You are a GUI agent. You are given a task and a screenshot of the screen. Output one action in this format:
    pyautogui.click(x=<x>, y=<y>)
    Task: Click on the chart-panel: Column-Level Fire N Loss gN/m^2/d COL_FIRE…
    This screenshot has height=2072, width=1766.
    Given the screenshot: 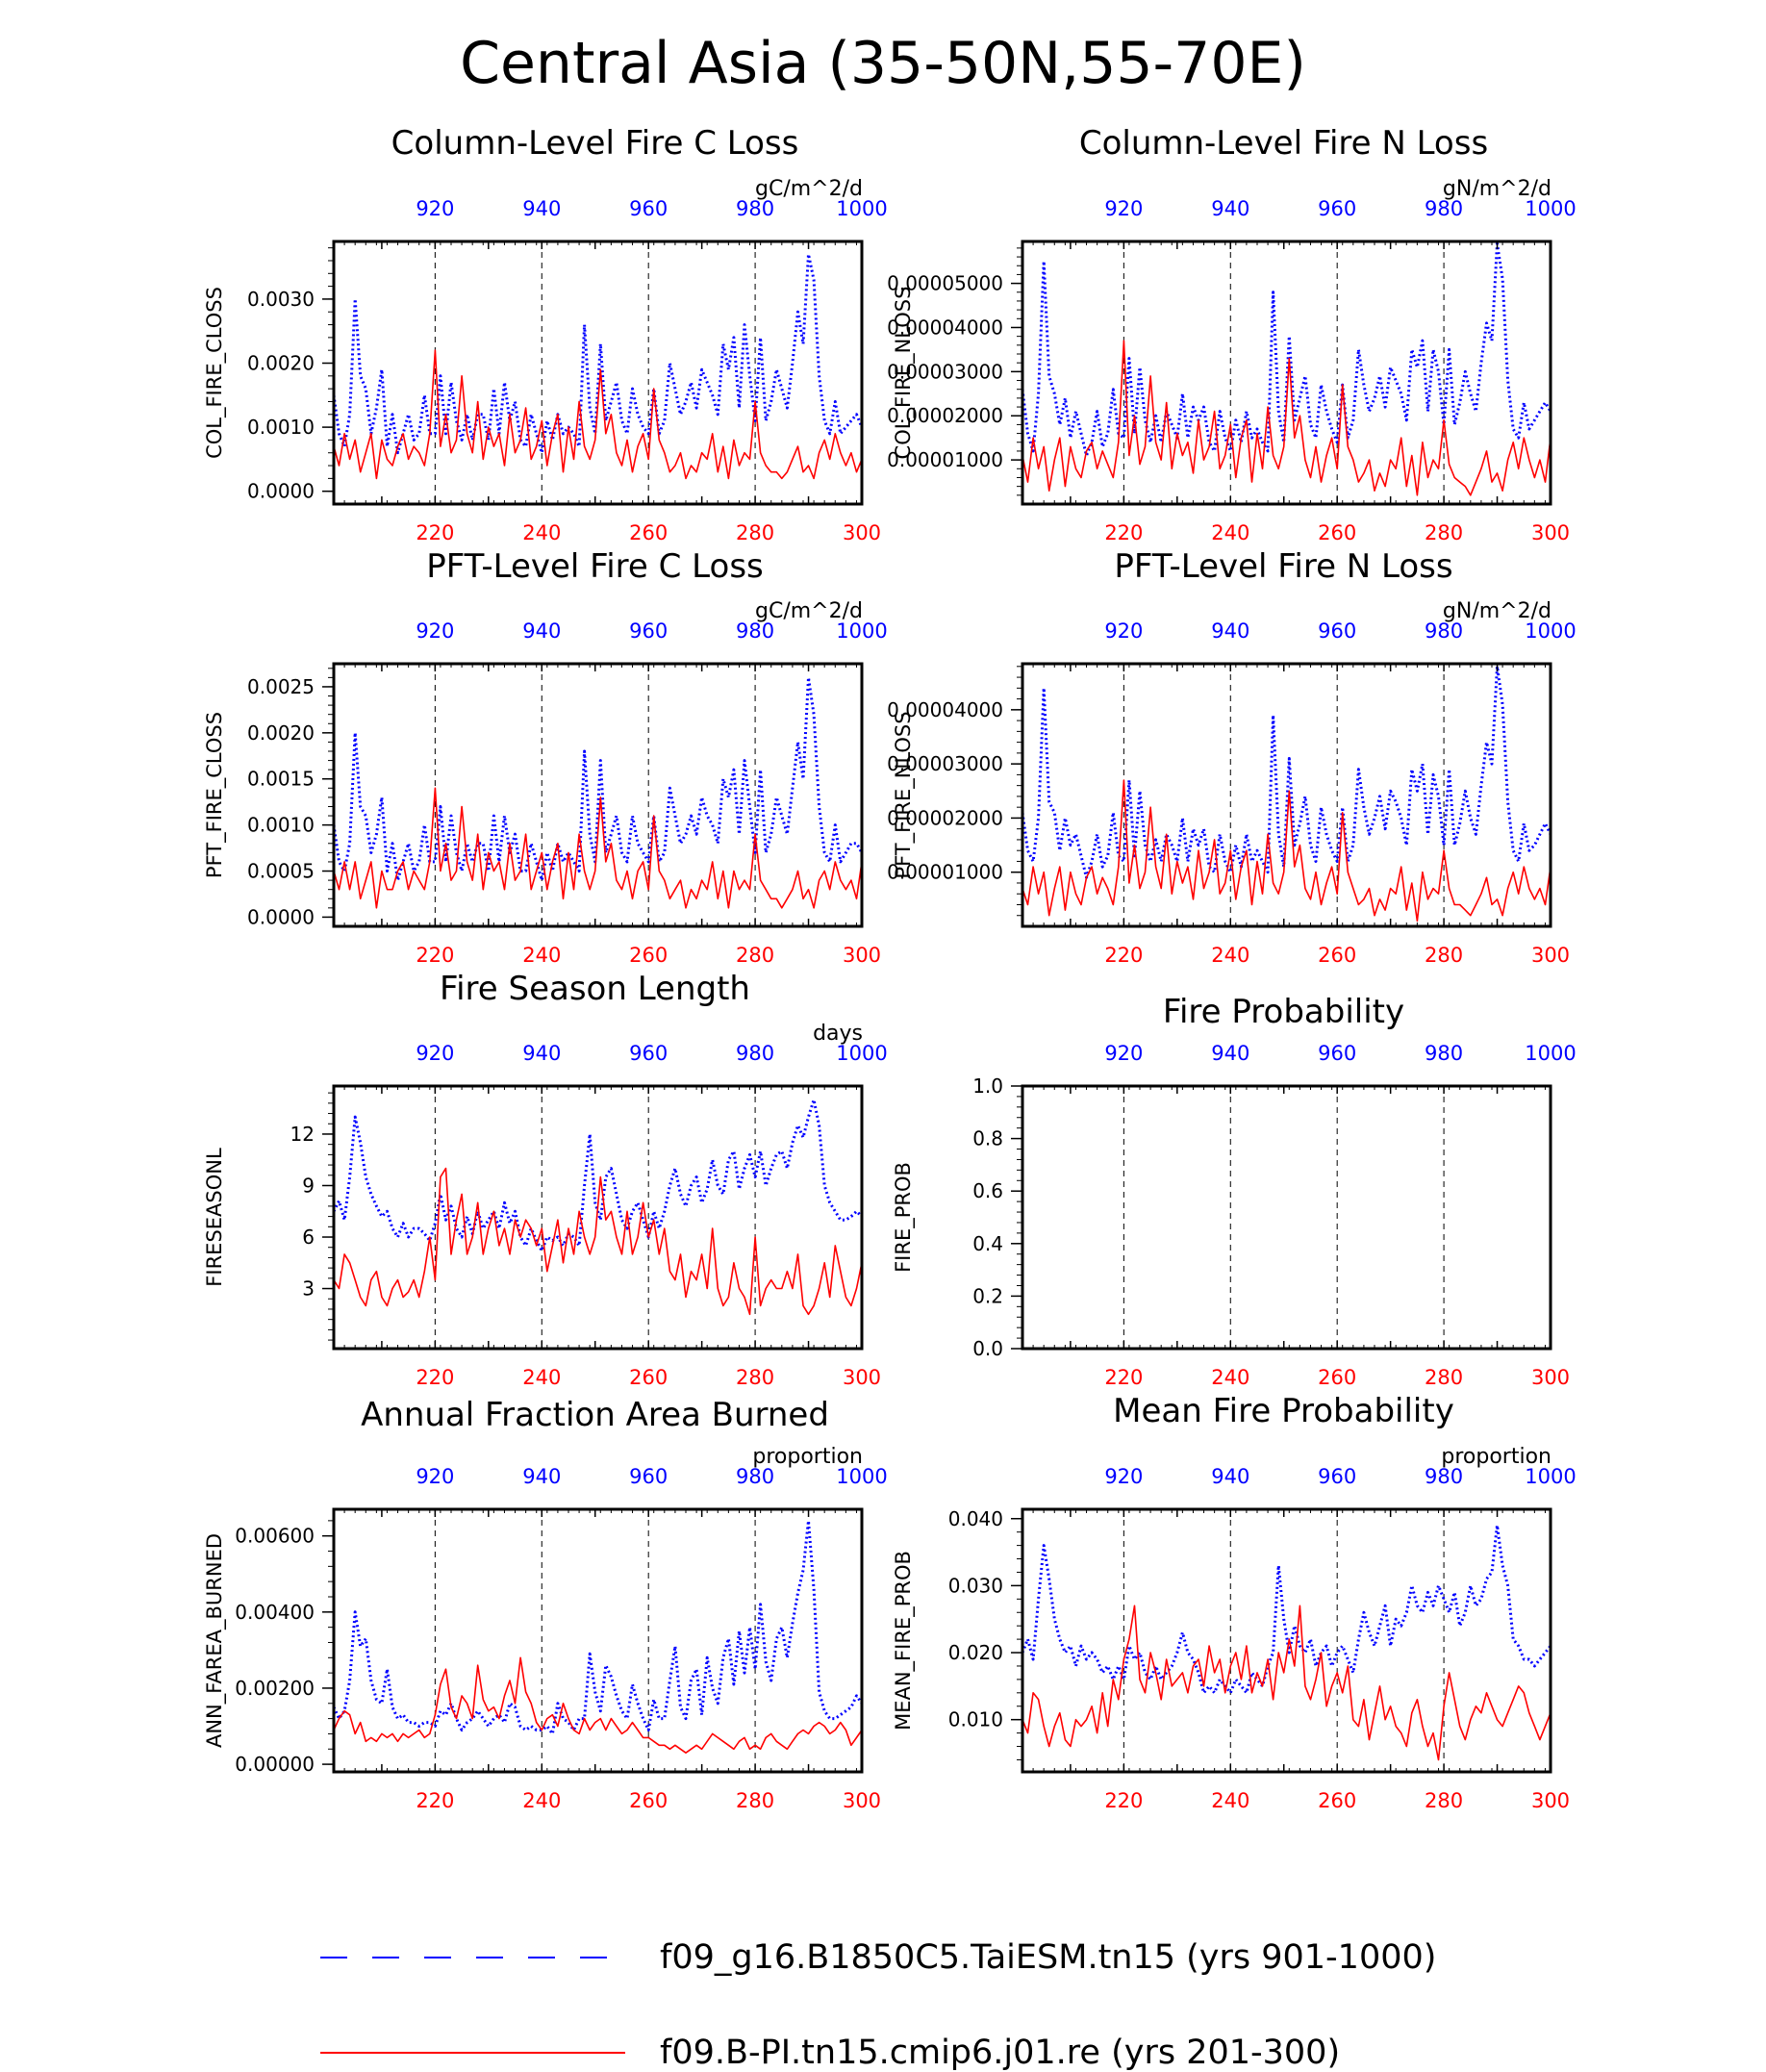 What is the action you would take?
    pyautogui.click(x=1232, y=334)
    